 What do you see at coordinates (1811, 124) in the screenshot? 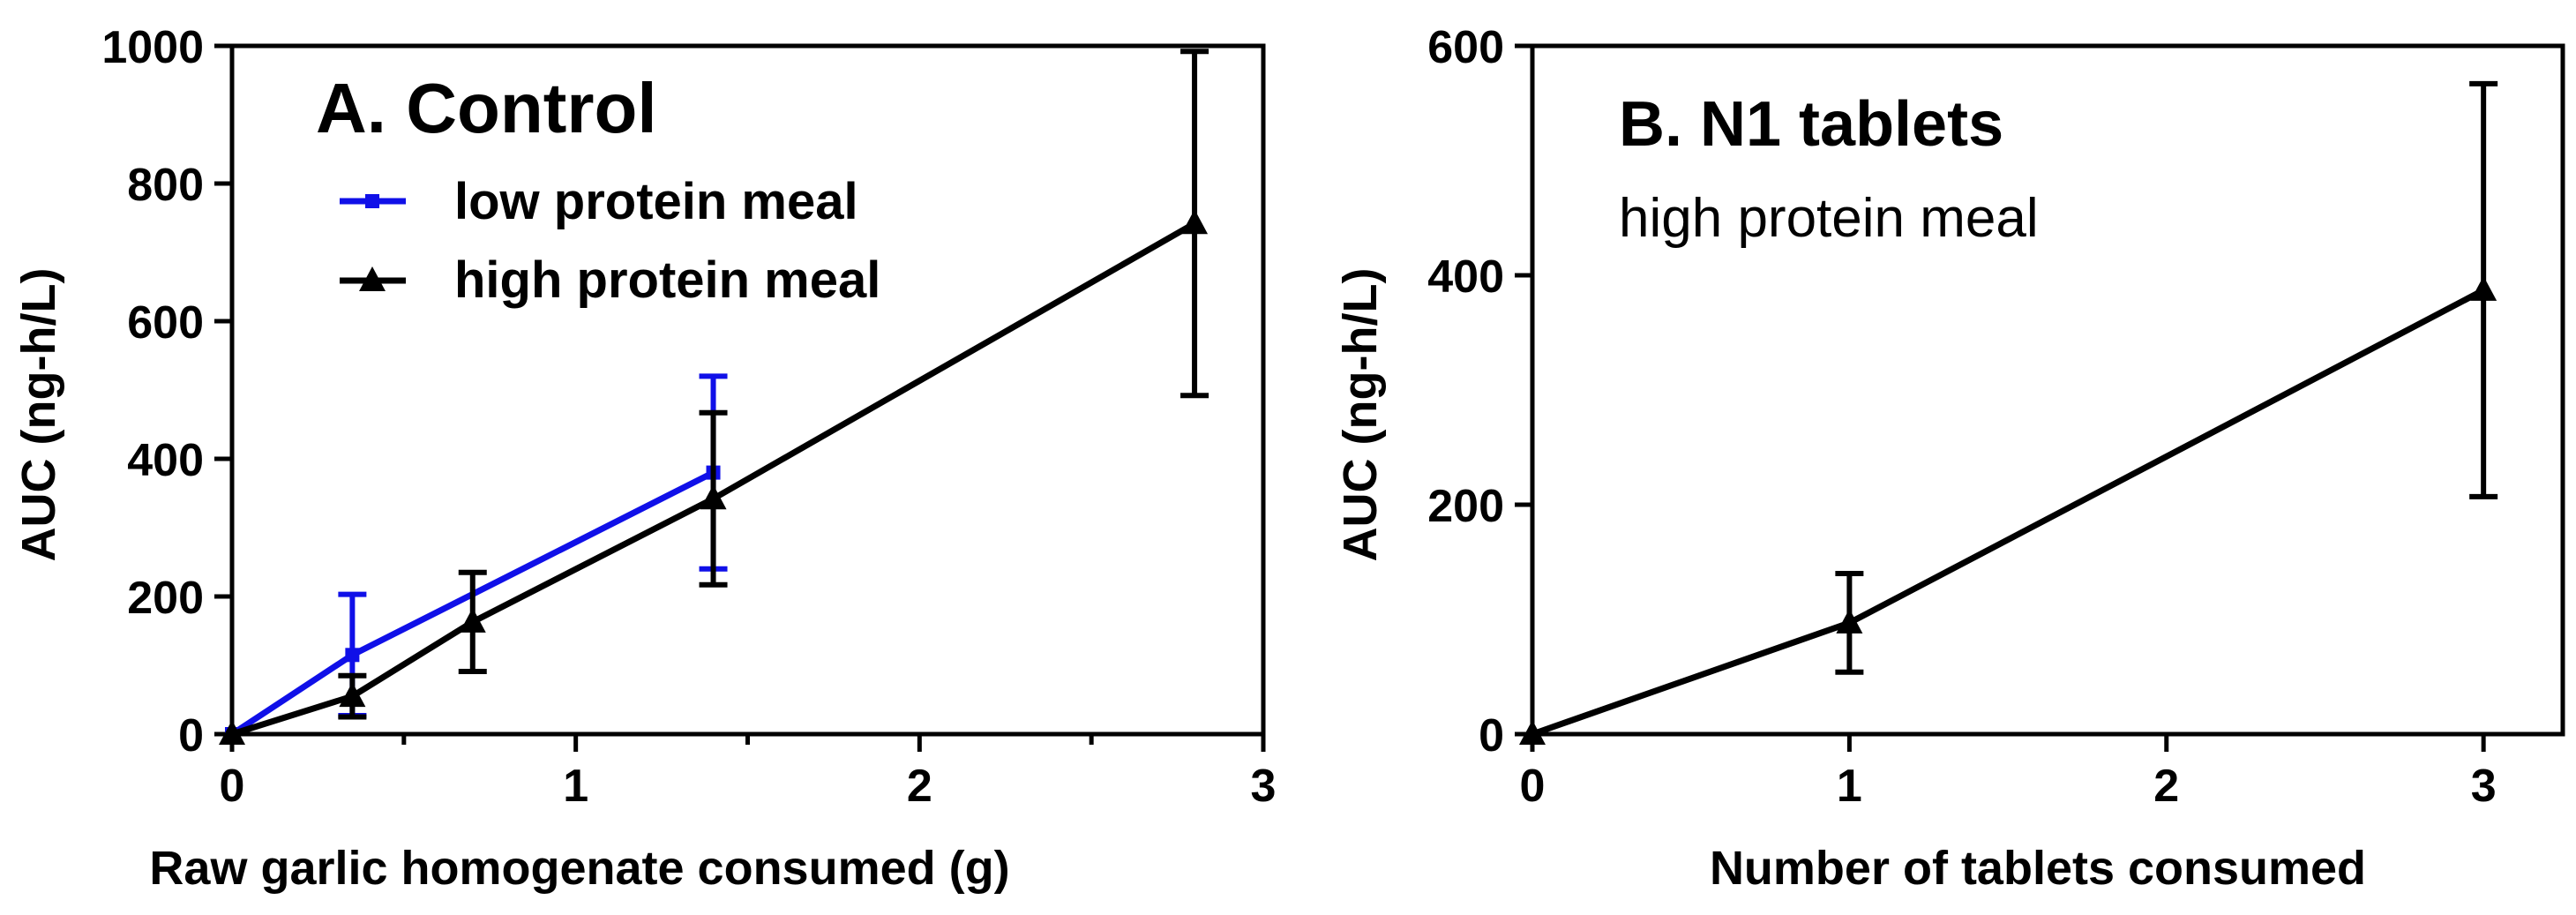
I see `panel-b-title: B. N1 tablets` at bounding box center [1811, 124].